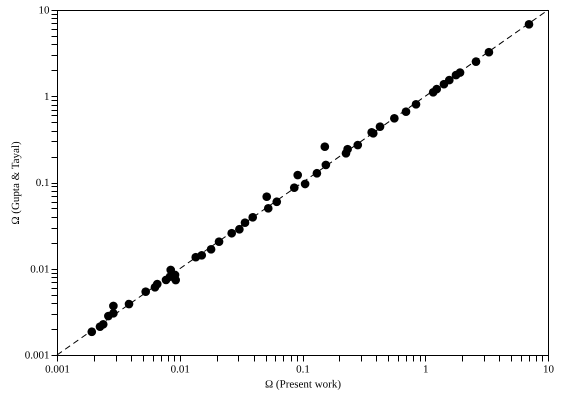 This screenshot has width=562, height=394. Describe the element at coordinates (303, 370) in the screenshot. I see `x-tick-label: 0.1` at that location.